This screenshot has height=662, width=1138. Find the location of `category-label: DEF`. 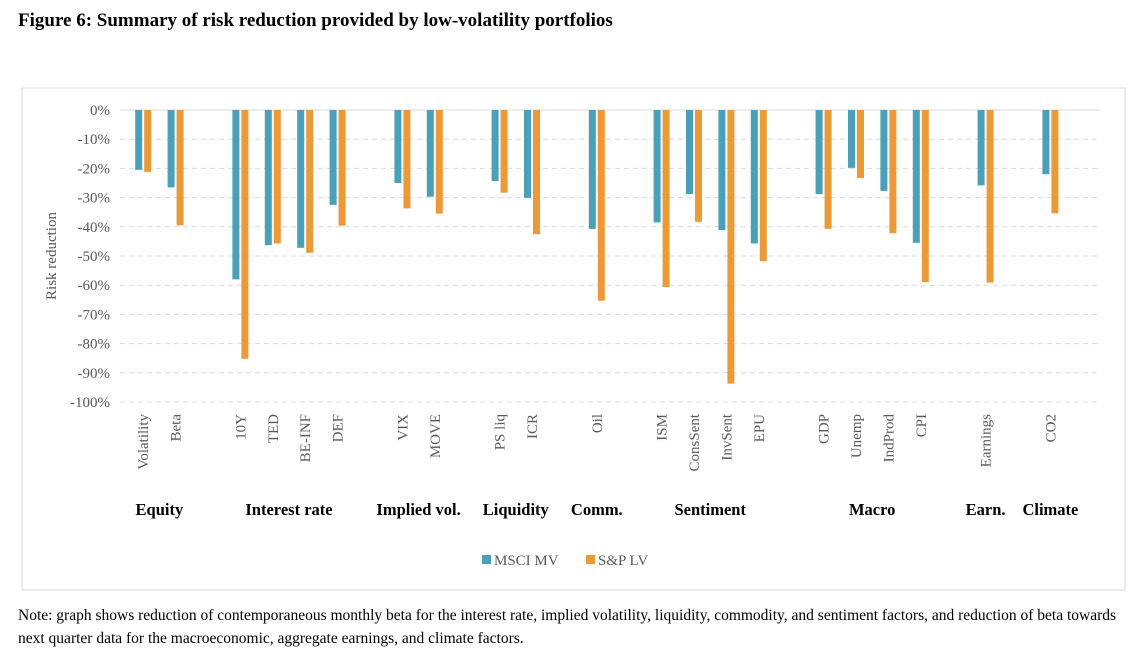

category-label: DEF is located at coordinates (339, 428).